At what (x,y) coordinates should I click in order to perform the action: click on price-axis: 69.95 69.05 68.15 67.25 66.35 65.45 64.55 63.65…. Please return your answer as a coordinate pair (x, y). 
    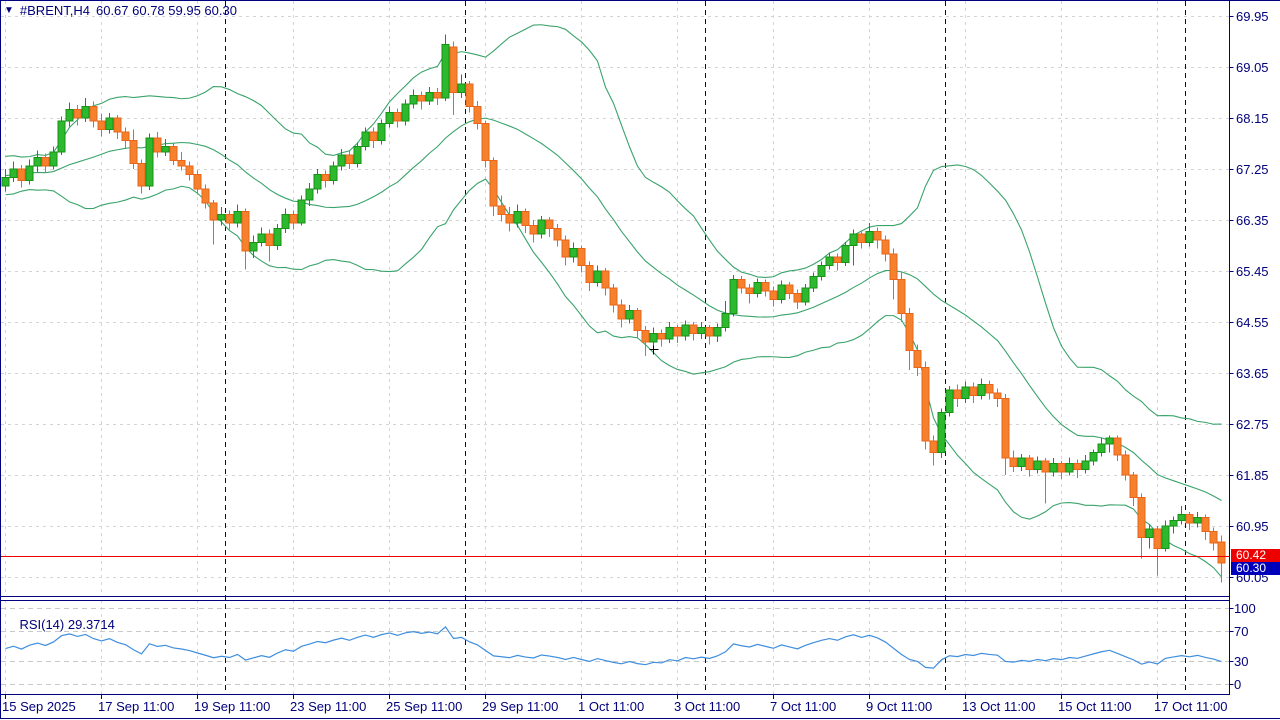
    Looking at the image, I should click on (1249, 350).